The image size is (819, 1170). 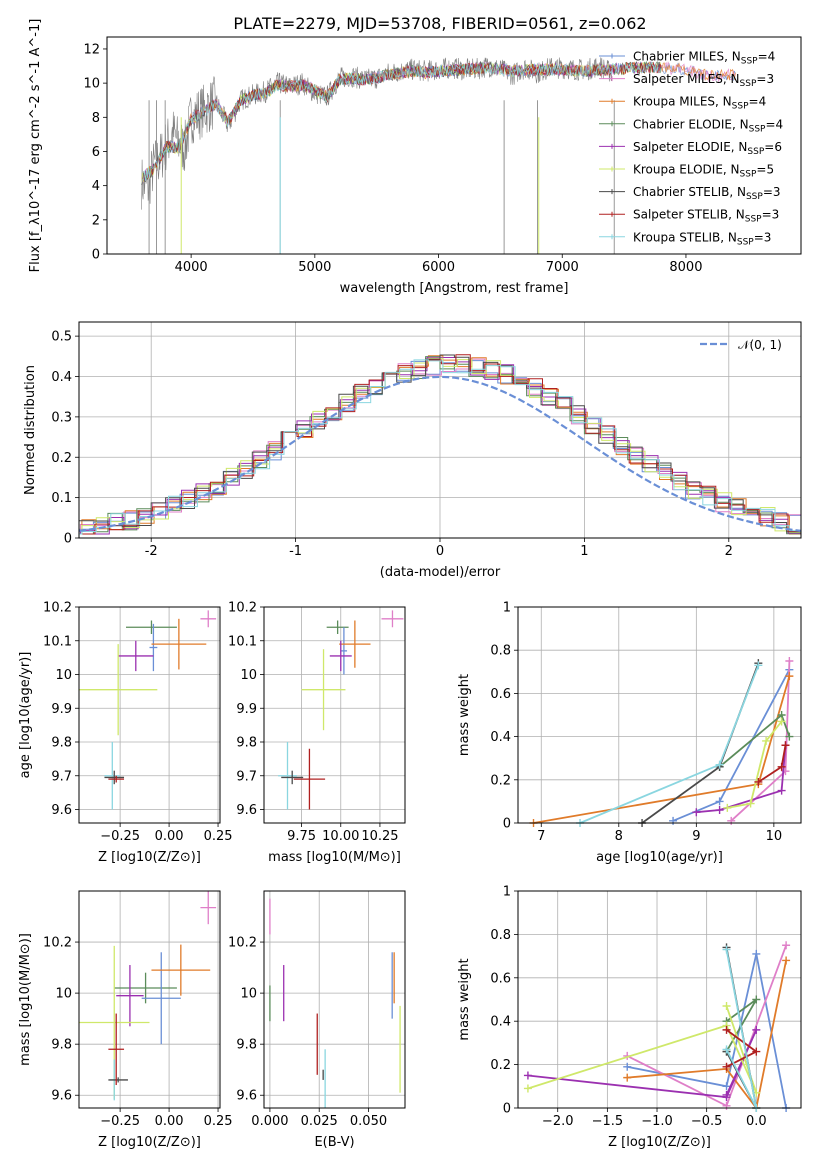 What do you see at coordinates (35, 146) in the screenshot?
I see `y-axis-label: Flux [f_λ10^-17 erg cm^-2 s^-1 A^-1]` at bounding box center [35, 146].